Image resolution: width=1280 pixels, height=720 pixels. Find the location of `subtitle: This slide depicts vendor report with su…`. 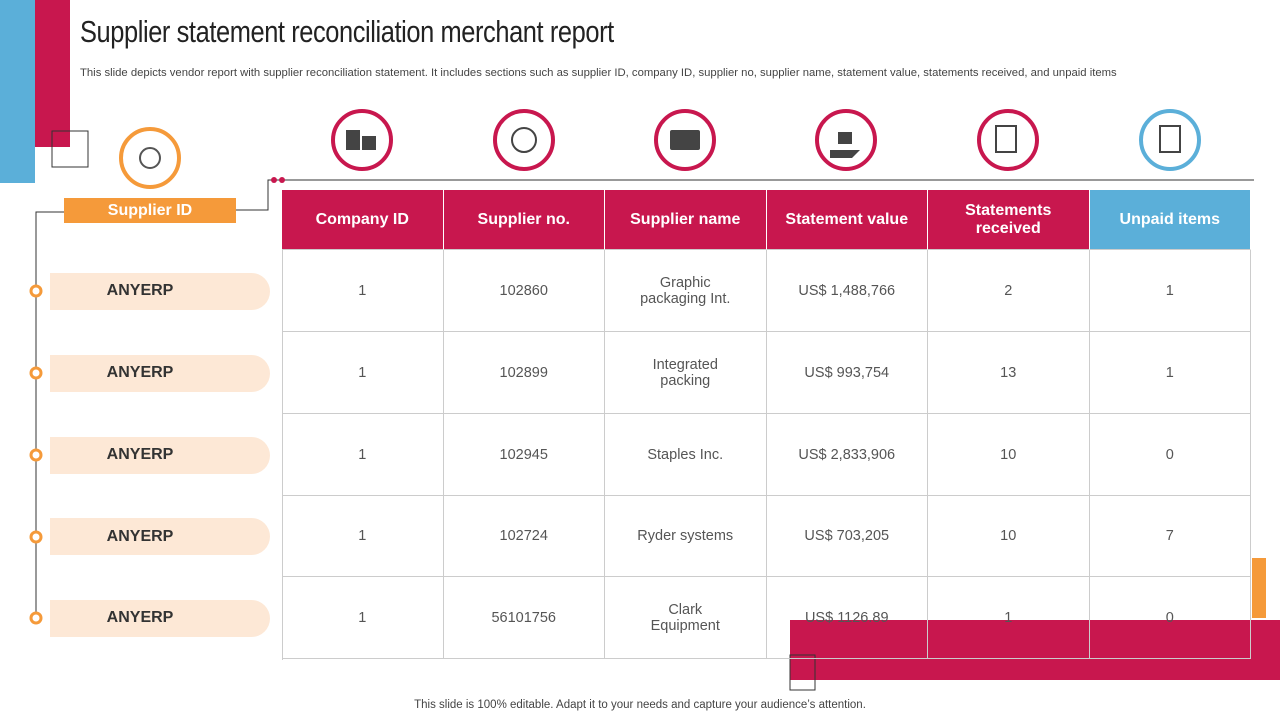

subtitle: This slide depicts vendor report with su… is located at coordinates (598, 73).